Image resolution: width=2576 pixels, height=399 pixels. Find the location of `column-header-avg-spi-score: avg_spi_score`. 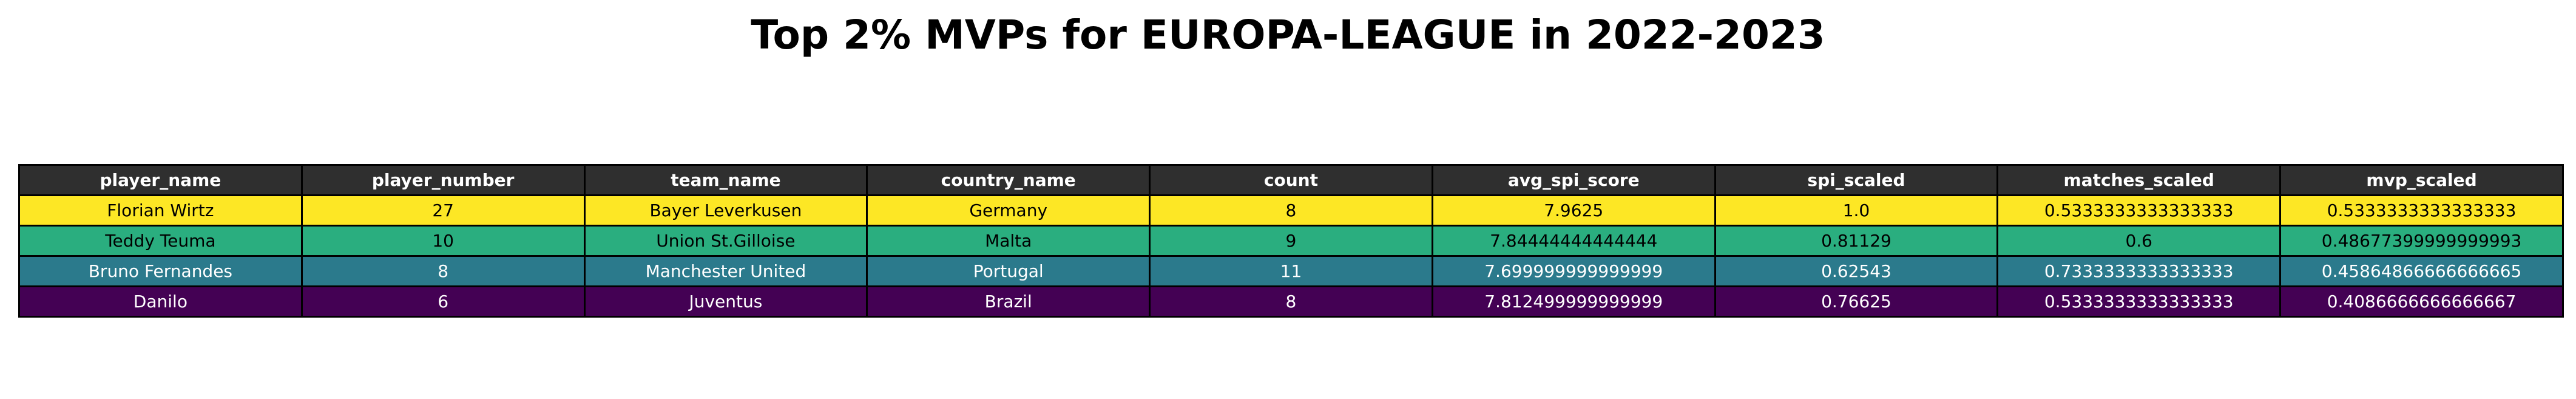

column-header-avg-spi-score: avg_spi_score is located at coordinates (1573, 180).